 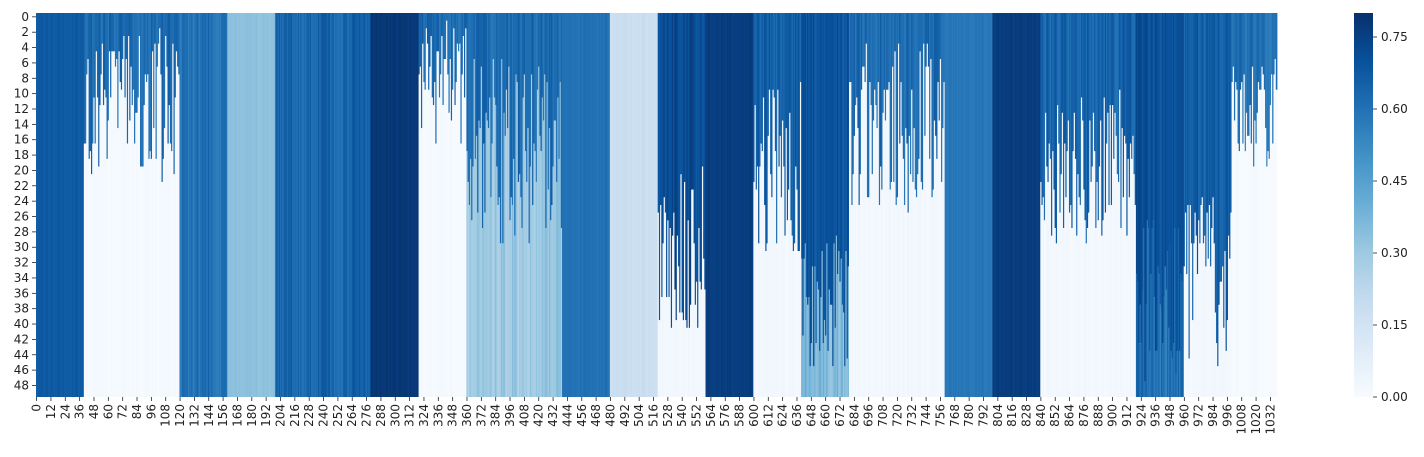 I want to click on y-tick-label: 42, so click(x=21, y=339).